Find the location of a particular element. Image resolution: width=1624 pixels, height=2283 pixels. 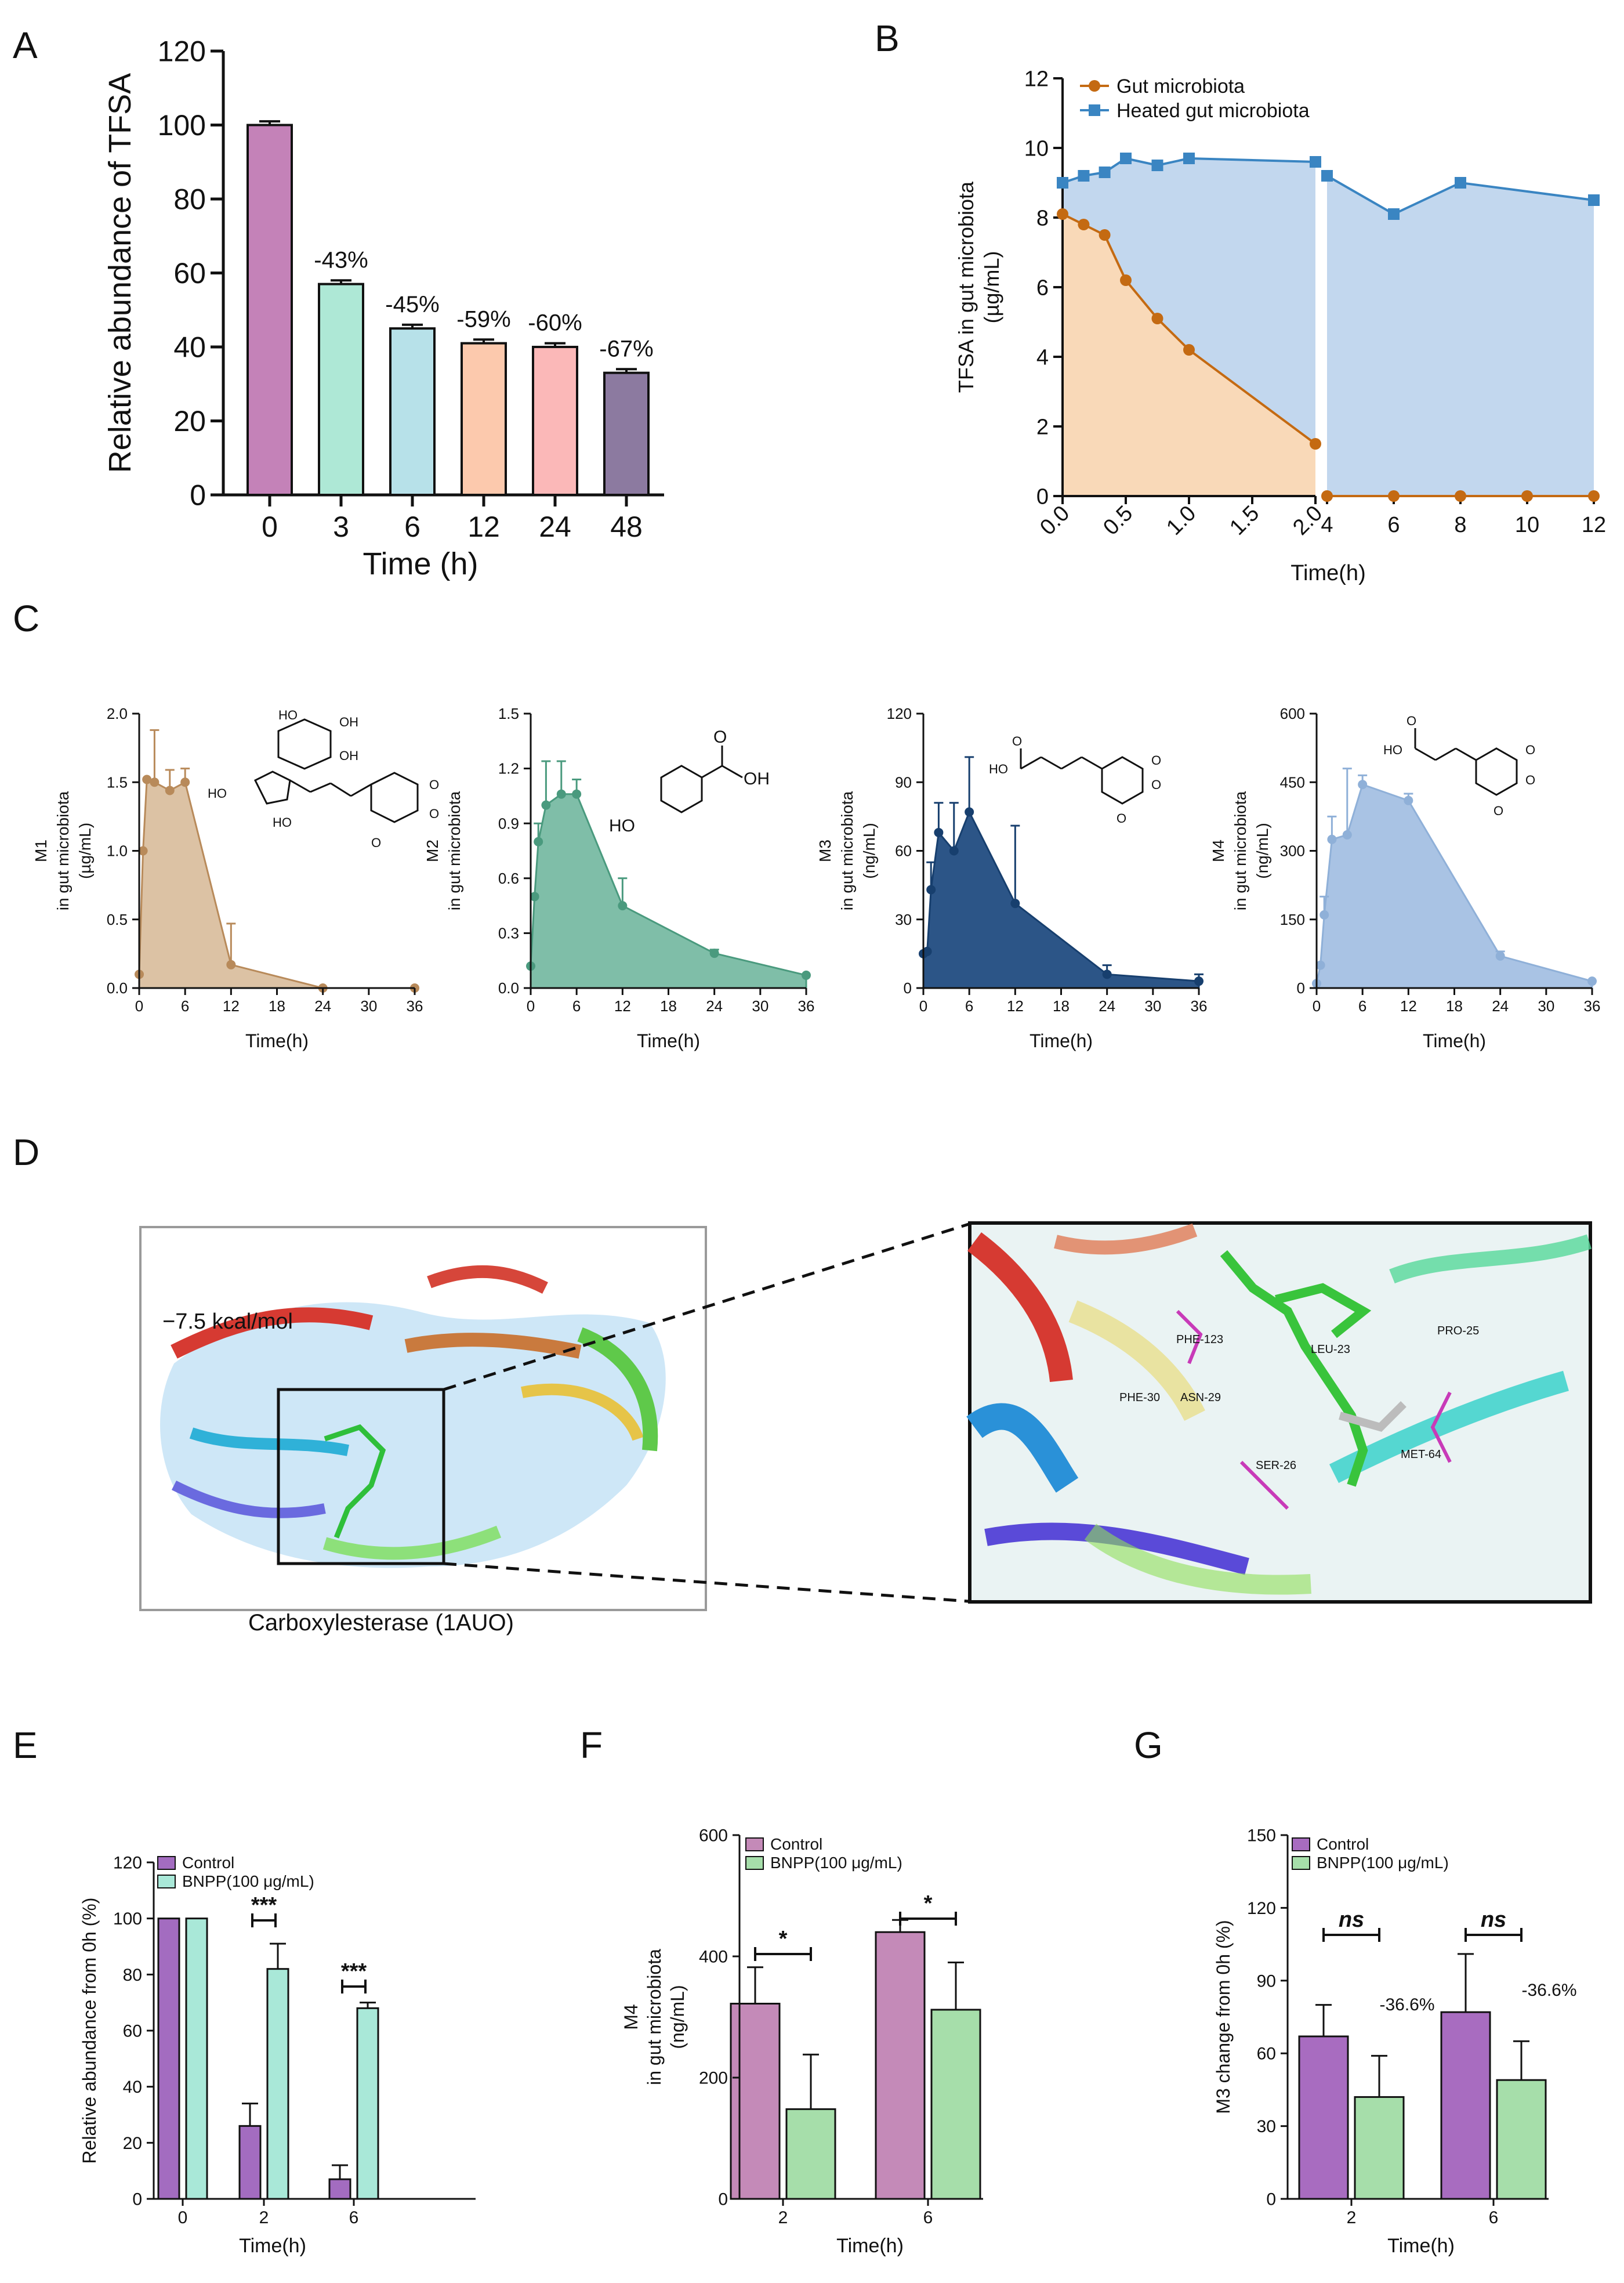

panel-label-a: A is located at coordinates (25, 45).